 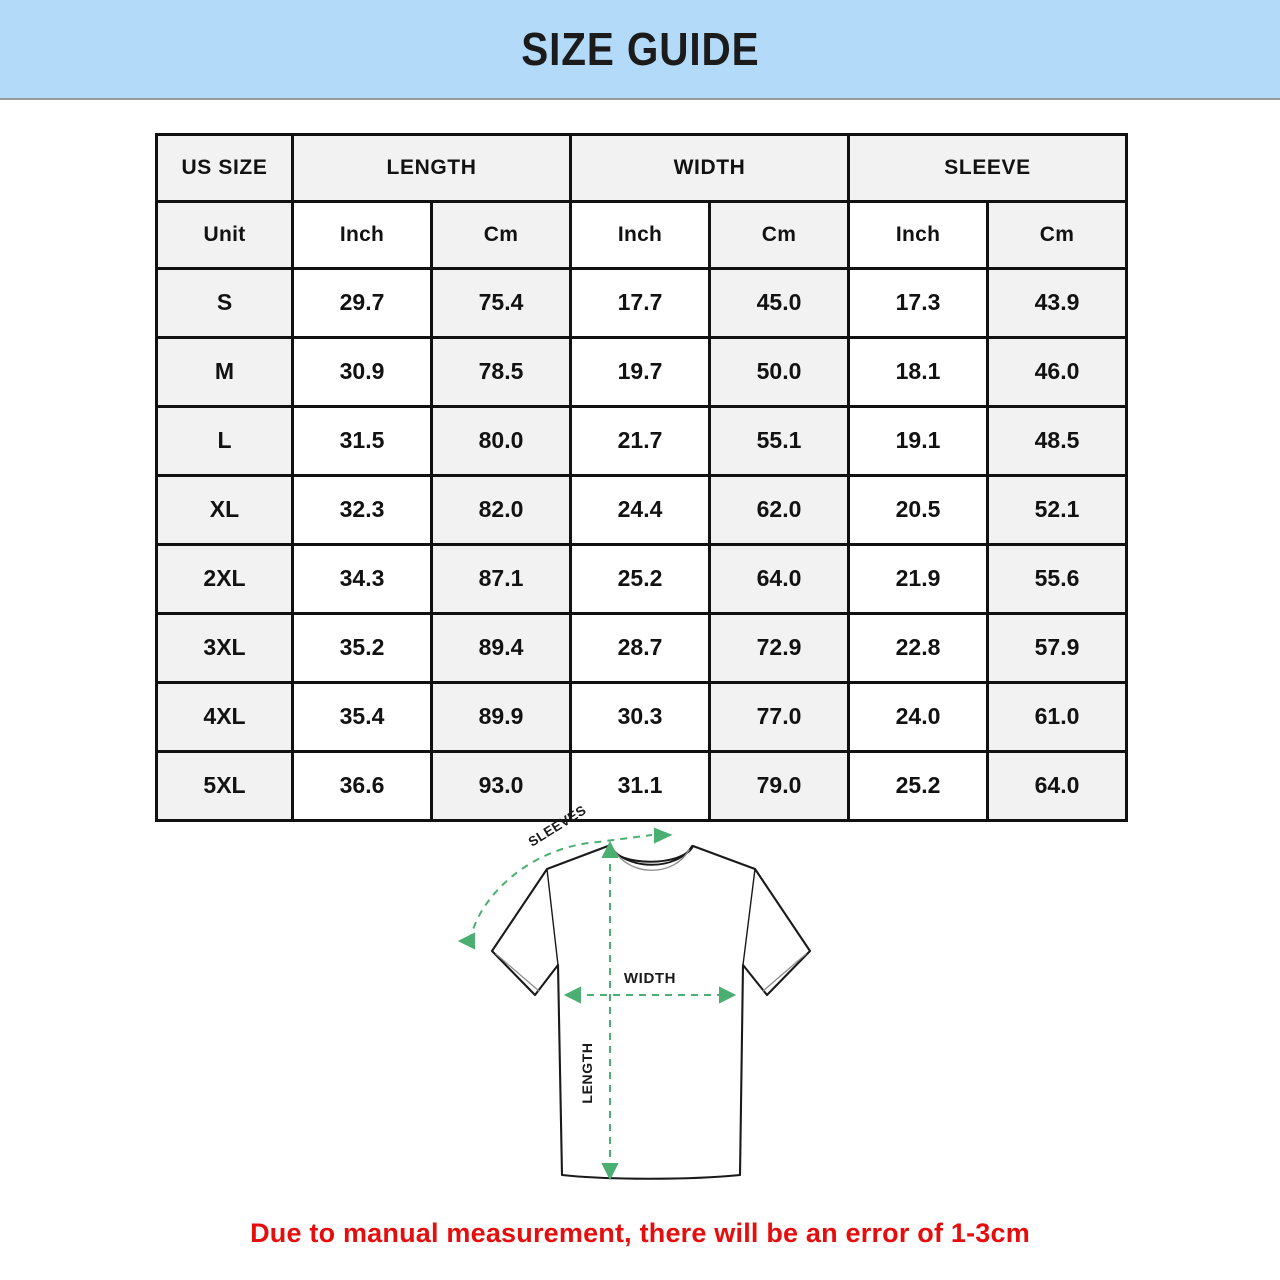 I want to click on cell-sleeve-inch-value: 19.1, so click(x=918, y=440).